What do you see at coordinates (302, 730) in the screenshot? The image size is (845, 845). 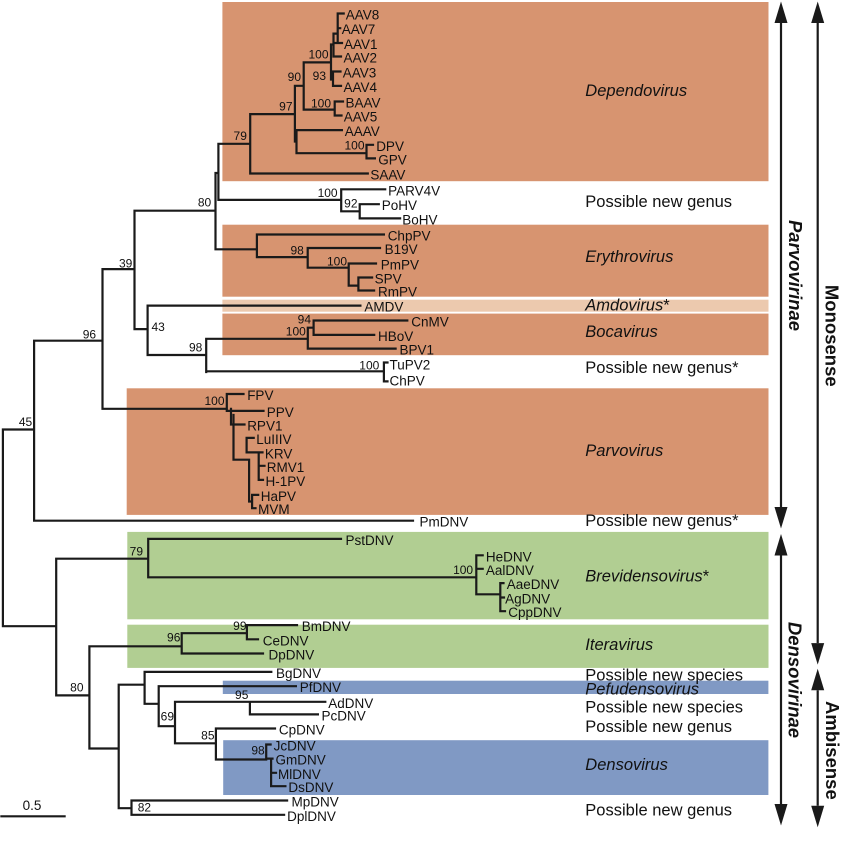 I see `svg-text: CpDNV` at bounding box center [302, 730].